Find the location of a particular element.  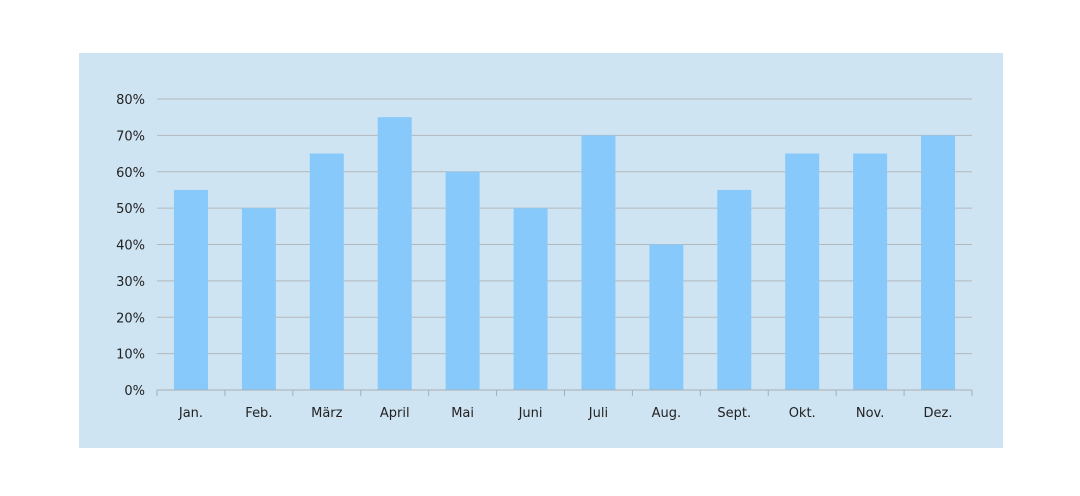

x-tick-label: April is located at coordinates (395, 413).